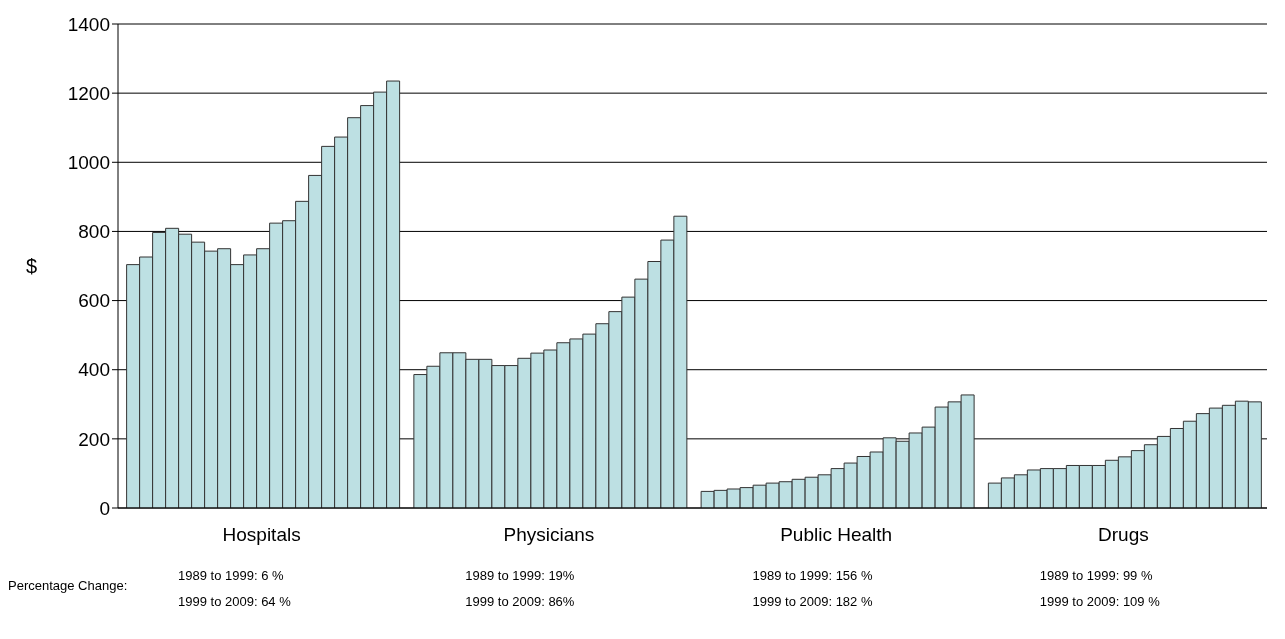 Image resolution: width=1285 pixels, height=639 pixels. Describe the element at coordinates (104, 508) in the screenshot. I see `y-tick-label: 0` at that location.